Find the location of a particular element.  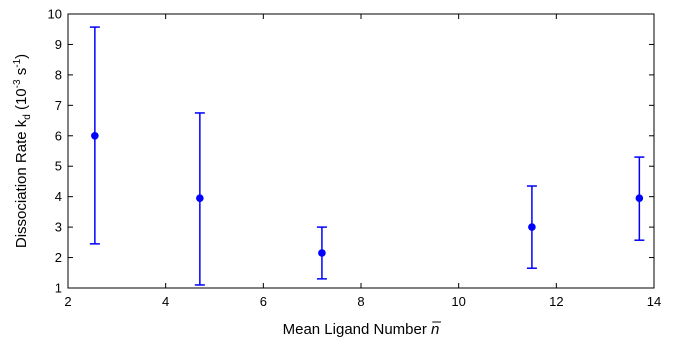

y-tick-label: 10 is located at coordinates (55, 14).